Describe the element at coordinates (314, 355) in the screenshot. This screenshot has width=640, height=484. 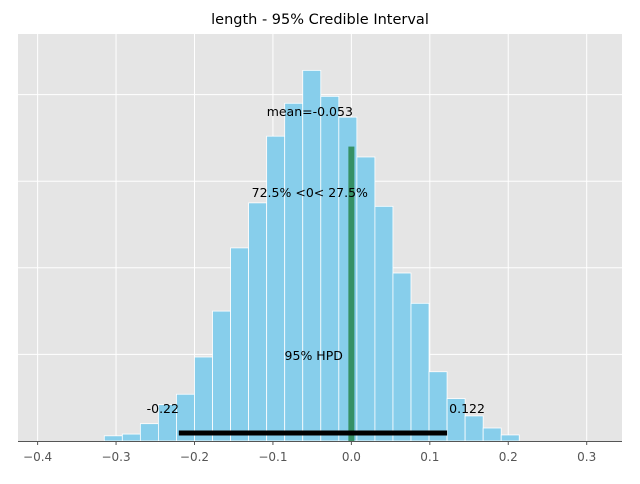
I see `hpd-annotation: 95% HPD` at that location.